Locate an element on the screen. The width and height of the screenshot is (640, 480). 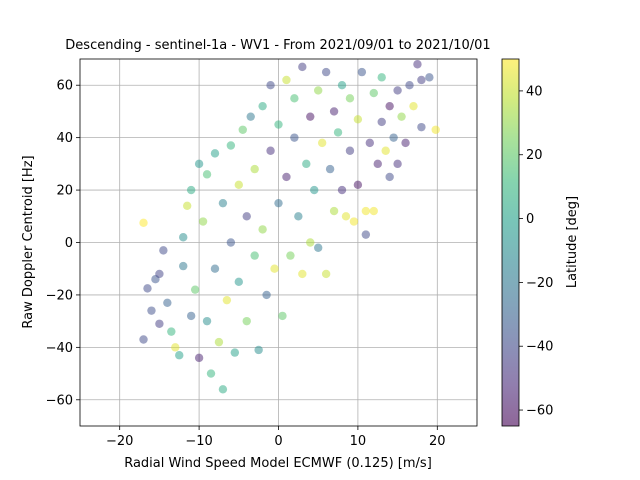
y-tick-label: 40 is located at coordinates (64, 138).